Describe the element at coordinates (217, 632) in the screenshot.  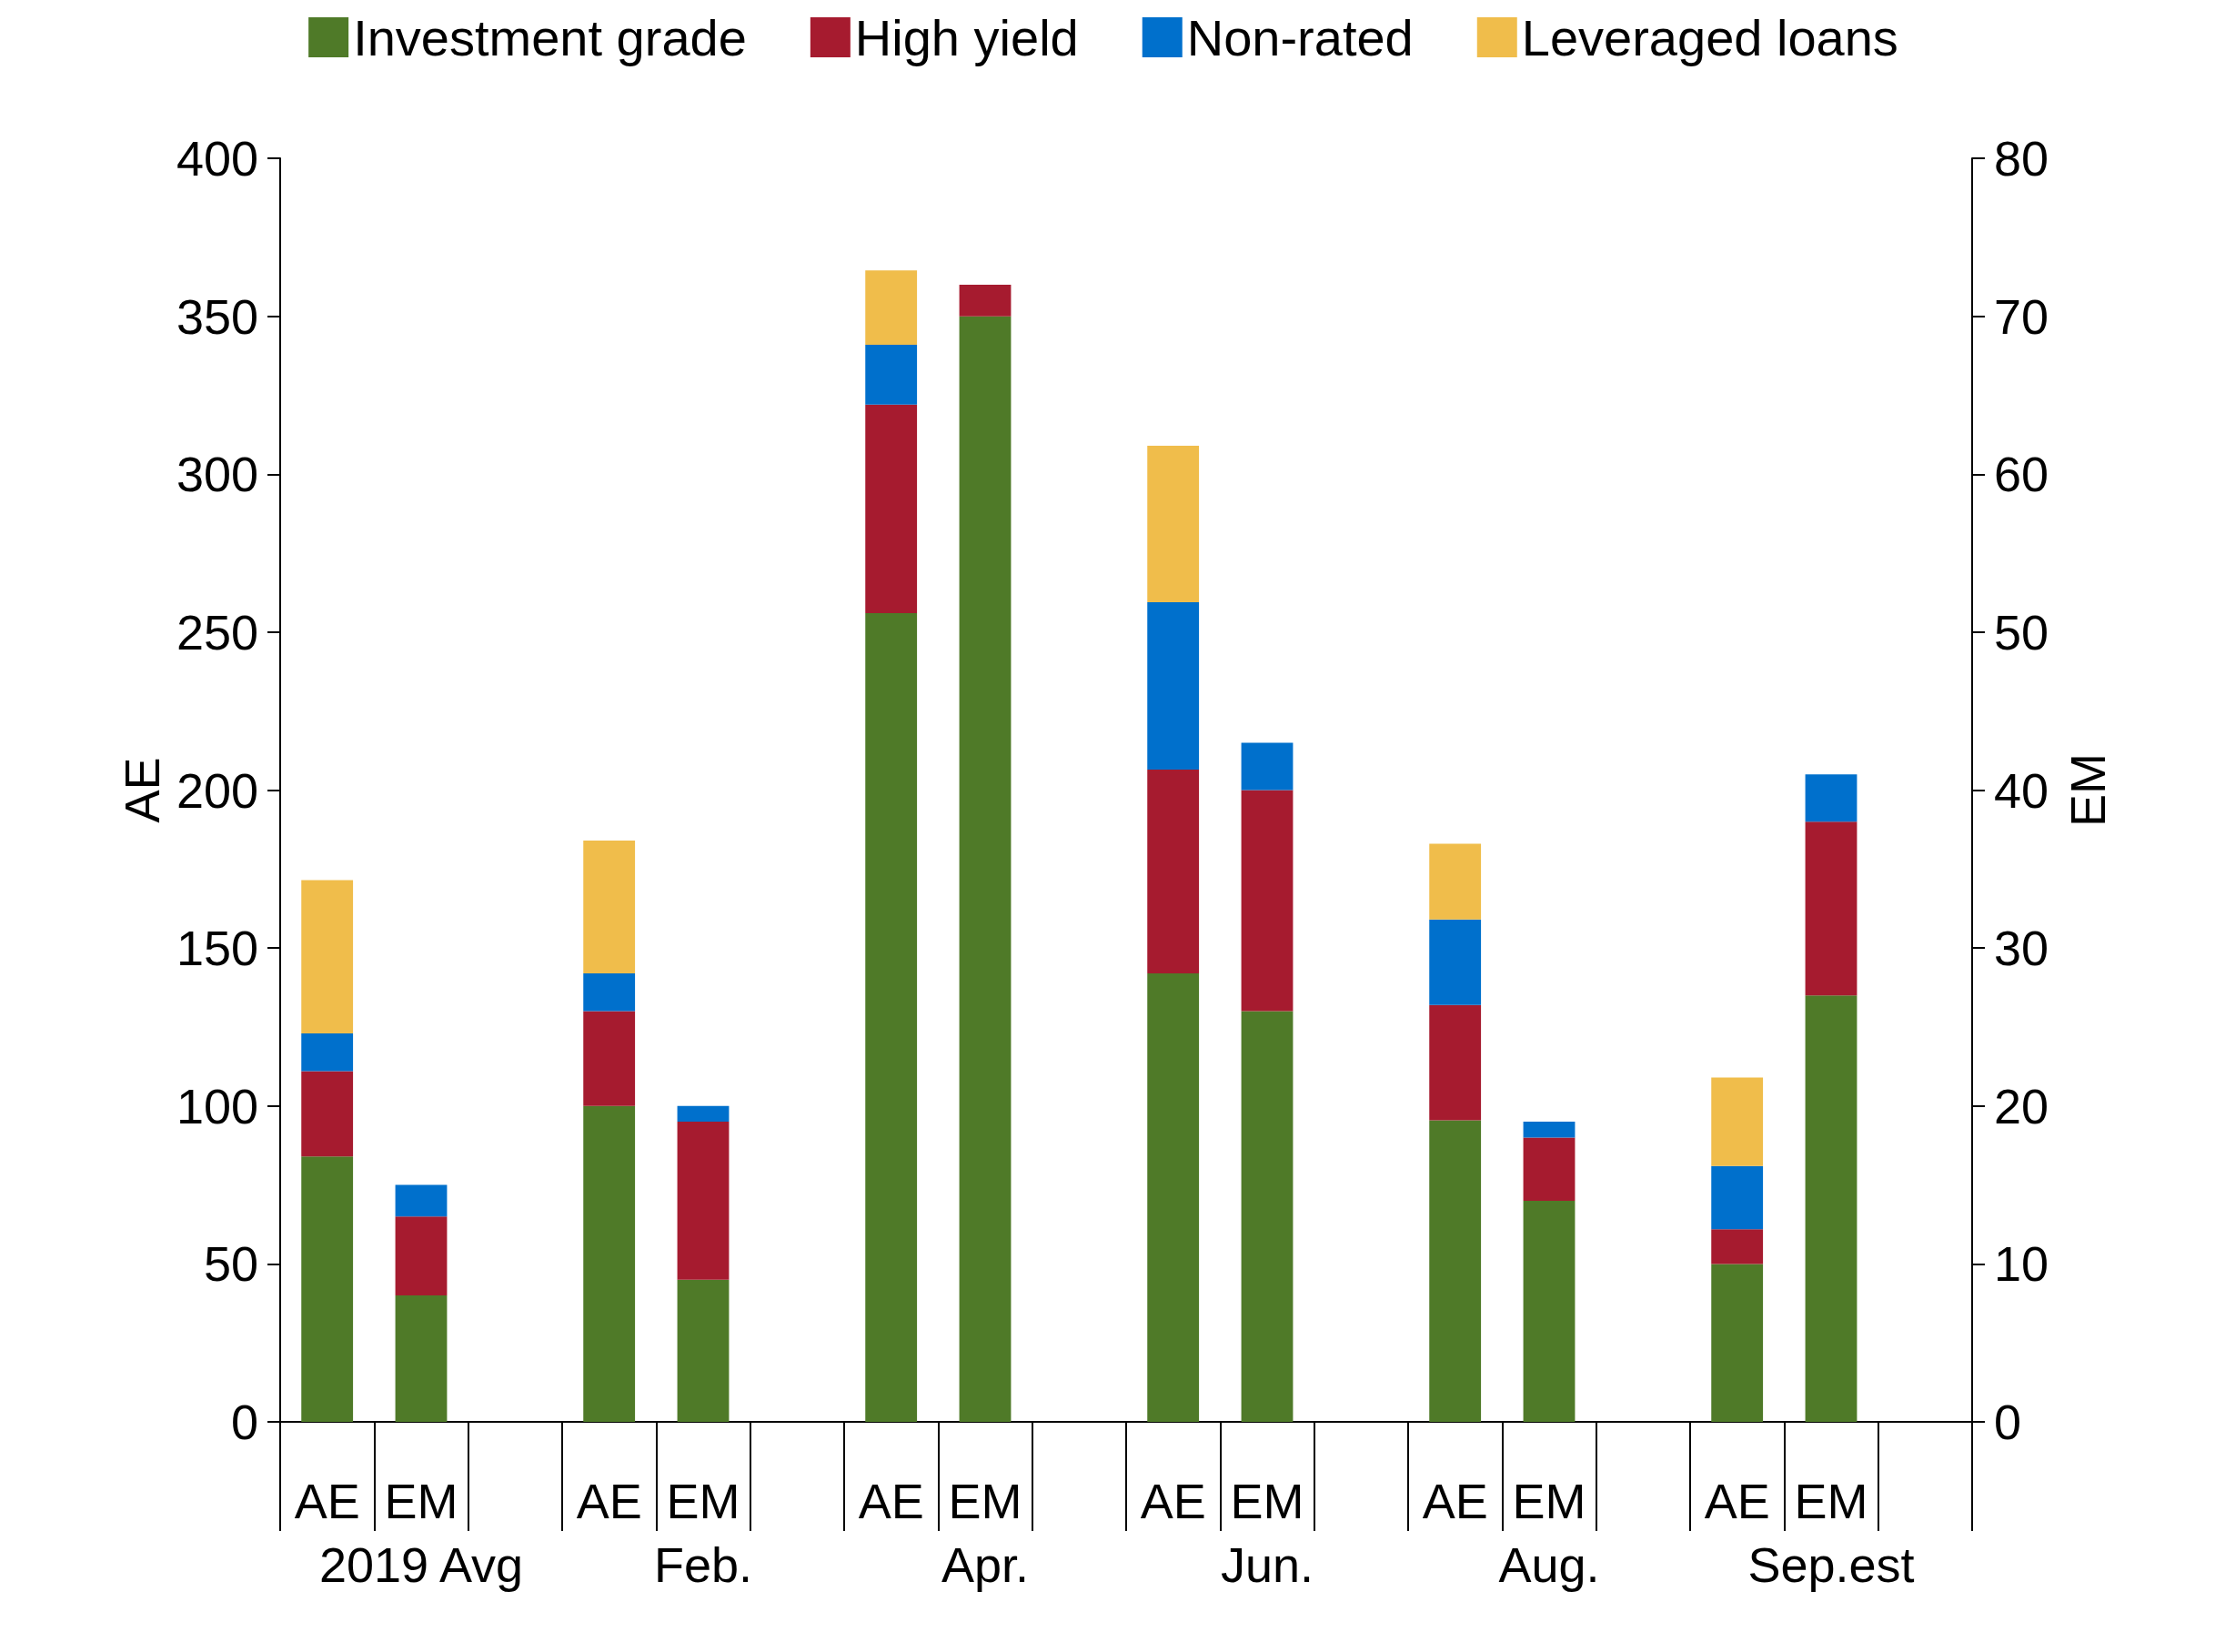
I see `y-tick-label: 250` at that location.